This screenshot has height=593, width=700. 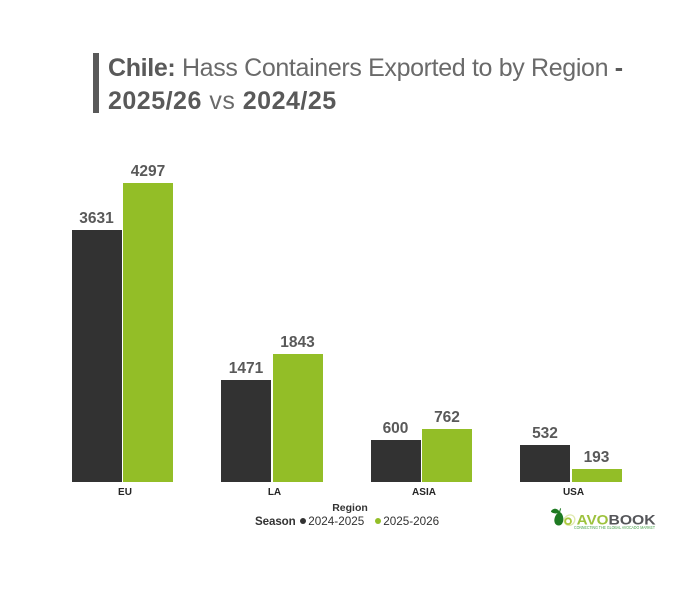 What do you see at coordinates (614, 527) in the screenshot?
I see `svg-text:CONNECTING THE GLOBAL AVOCADO: CONNECTING THE GLOBAL AVOCADO MARKET` at bounding box center [614, 527].